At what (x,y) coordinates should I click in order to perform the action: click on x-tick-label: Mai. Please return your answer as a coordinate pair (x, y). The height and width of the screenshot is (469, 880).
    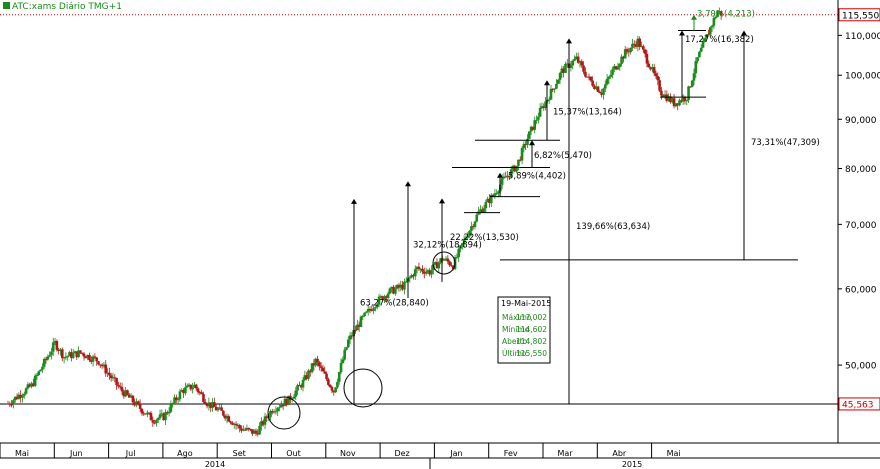
    Looking at the image, I should click on (674, 453).